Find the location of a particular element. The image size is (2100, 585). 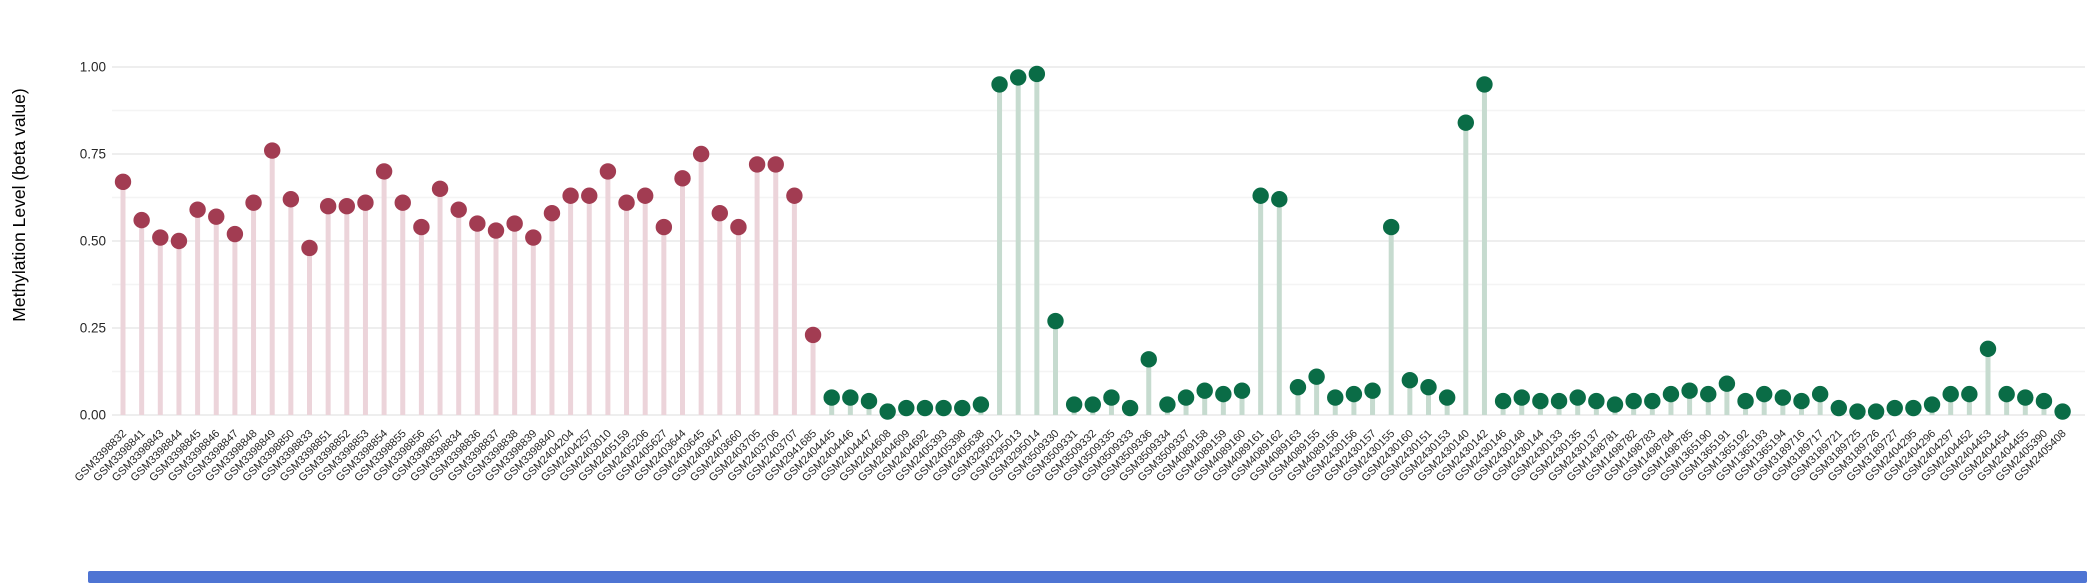

y-tick-label: 0.50 is located at coordinates (93, 241).